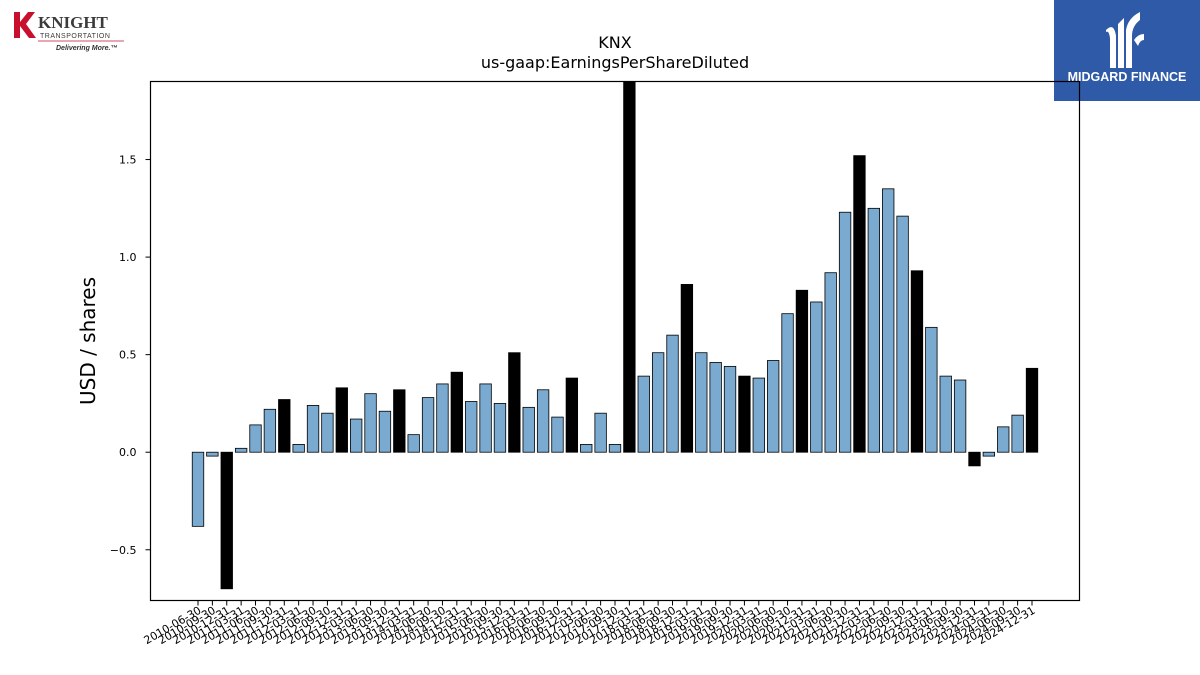 This screenshot has width=1200, height=675. I want to click on y-axis-ticks: −0.5 0.0 0.5 1.0 1.5, so click(130, 355).